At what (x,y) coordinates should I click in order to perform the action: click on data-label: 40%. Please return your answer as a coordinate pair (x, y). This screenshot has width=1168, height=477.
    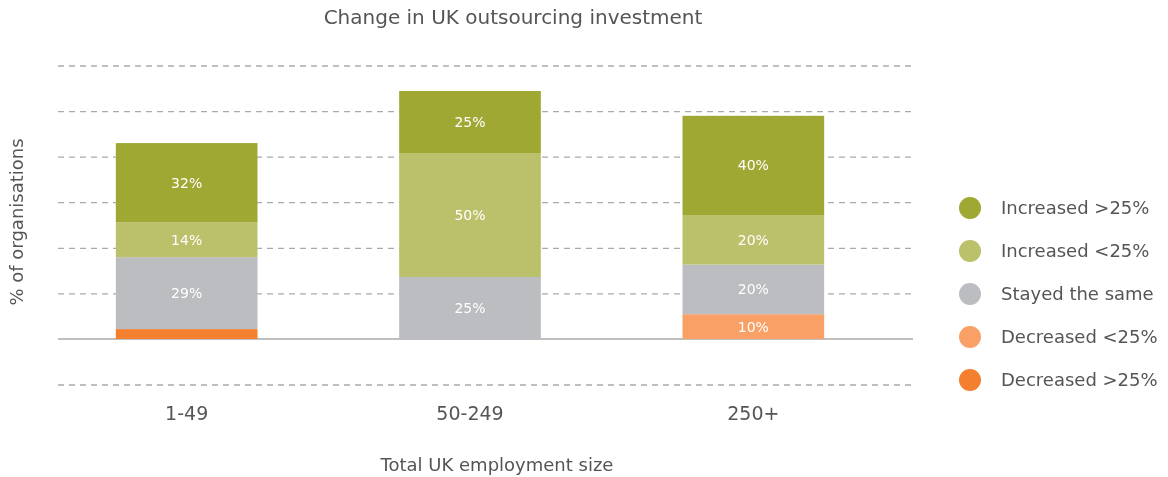
    Looking at the image, I should click on (753, 165).